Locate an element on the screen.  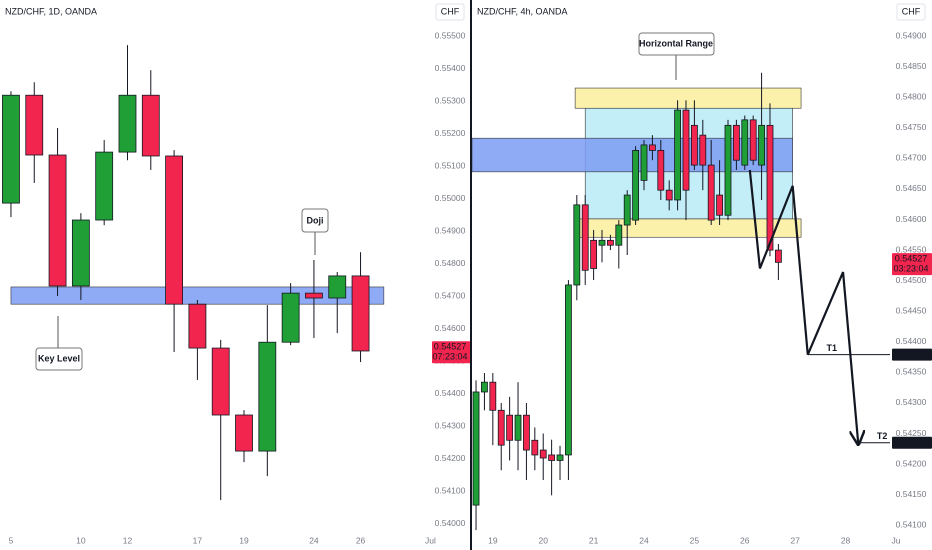
currency-label: CHF is located at coordinates (911, 11).